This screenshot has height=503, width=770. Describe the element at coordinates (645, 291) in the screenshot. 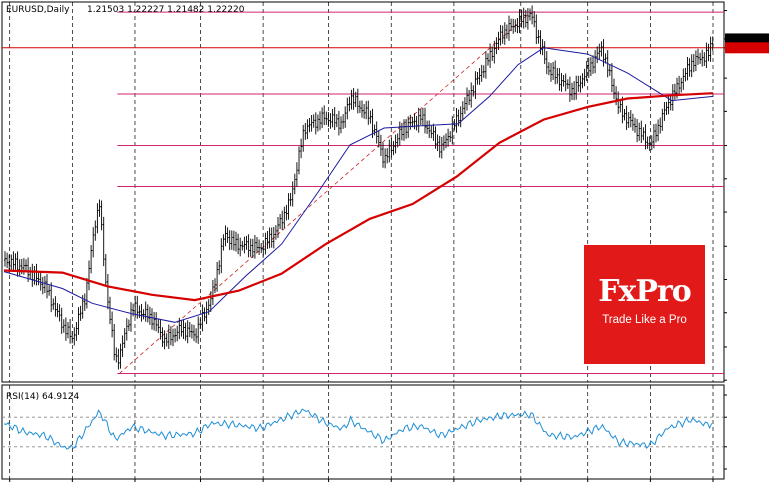

I see `logo-brand: FxPro` at that location.